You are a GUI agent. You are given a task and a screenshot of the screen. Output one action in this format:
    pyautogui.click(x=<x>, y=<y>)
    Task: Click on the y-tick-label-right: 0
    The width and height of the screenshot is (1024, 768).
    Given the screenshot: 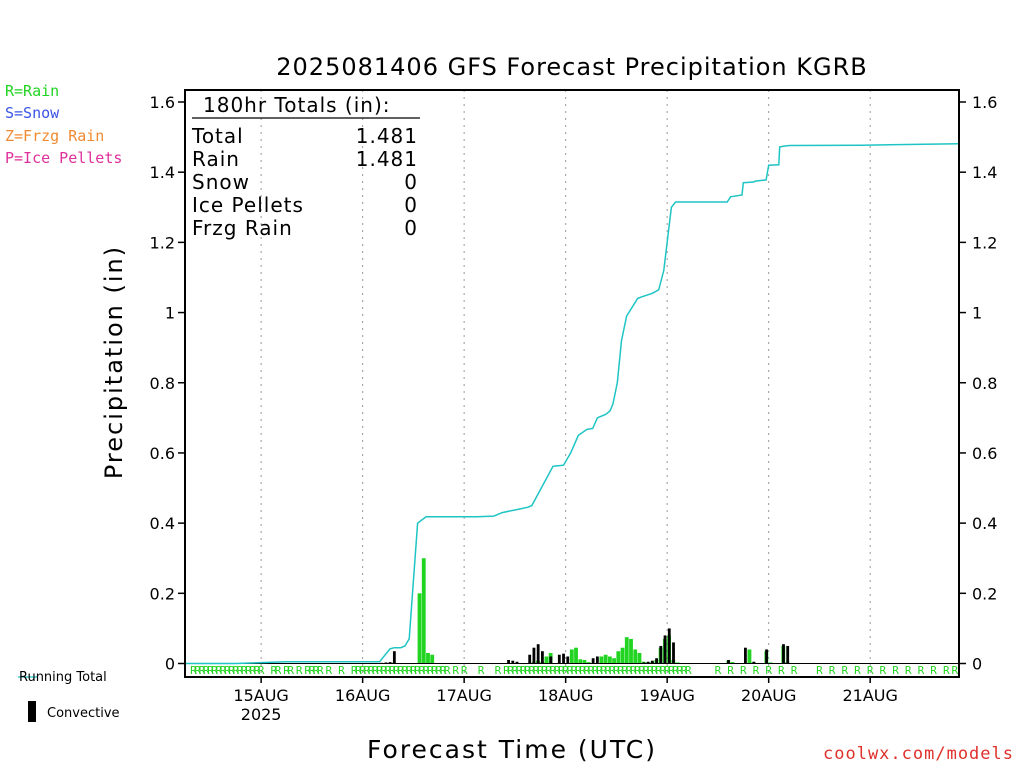 What is the action you would take?
    pyautogui.click(x=977, y=664)
    